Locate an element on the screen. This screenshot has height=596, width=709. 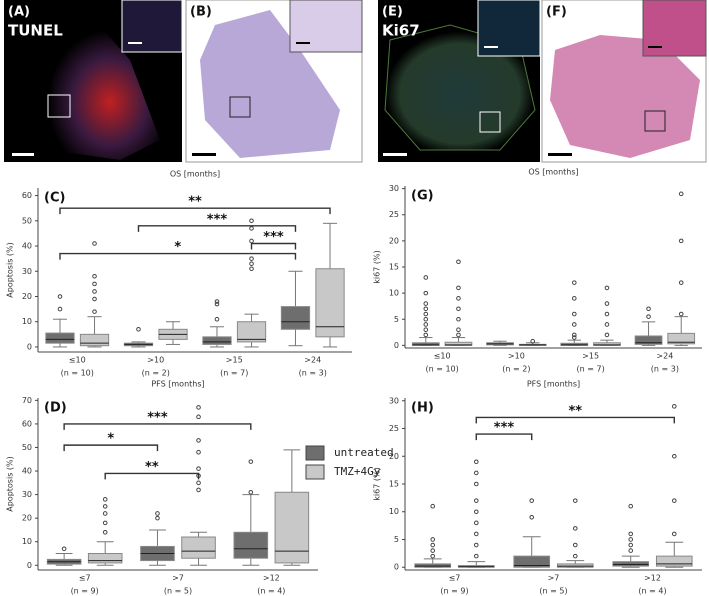
panel-e: (E) Ki67 is located at coordinates (459, 81).